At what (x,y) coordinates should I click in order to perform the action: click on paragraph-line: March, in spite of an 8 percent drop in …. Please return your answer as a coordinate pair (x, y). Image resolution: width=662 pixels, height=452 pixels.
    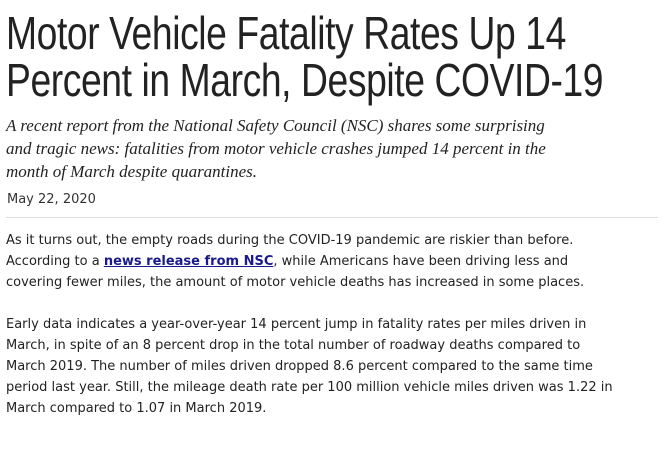
    Looking at the image, I should click on (293, 345).